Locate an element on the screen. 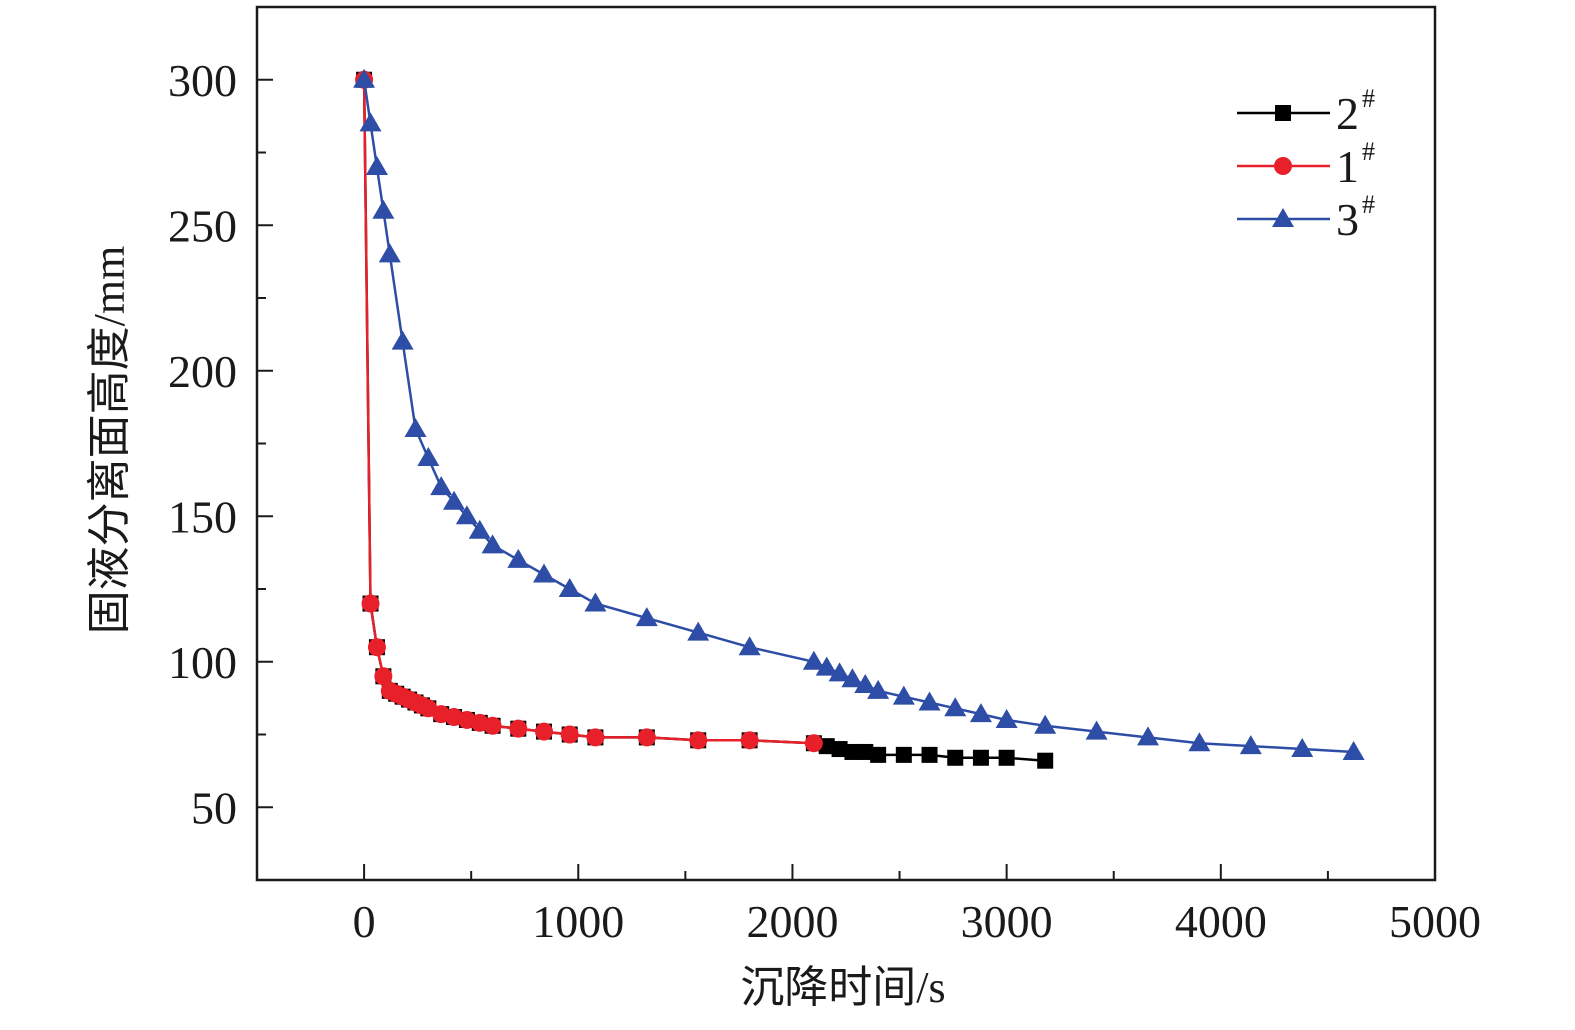  y-tick-label: 50 is located at coordinates (214, 807).